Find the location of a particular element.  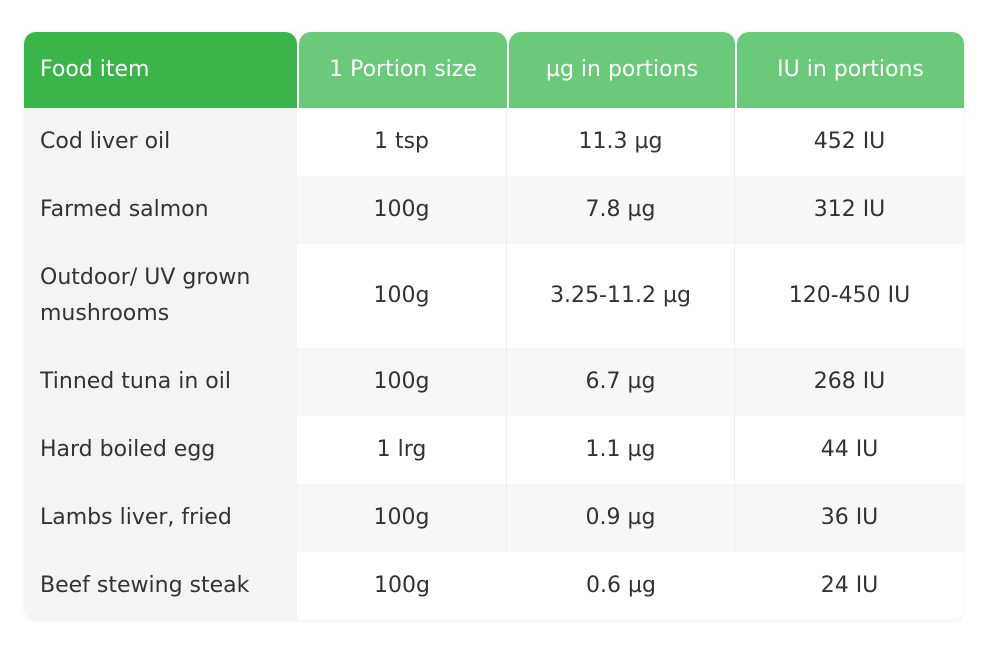

table-cell: 7.8 µg is located at coordinates (621, 210).